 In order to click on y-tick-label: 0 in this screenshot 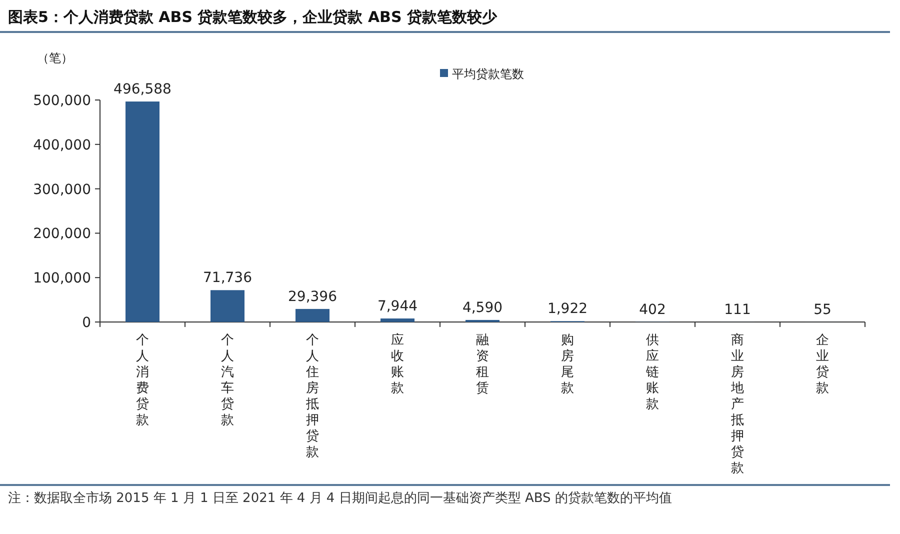, I will do `click(86, 323)`.